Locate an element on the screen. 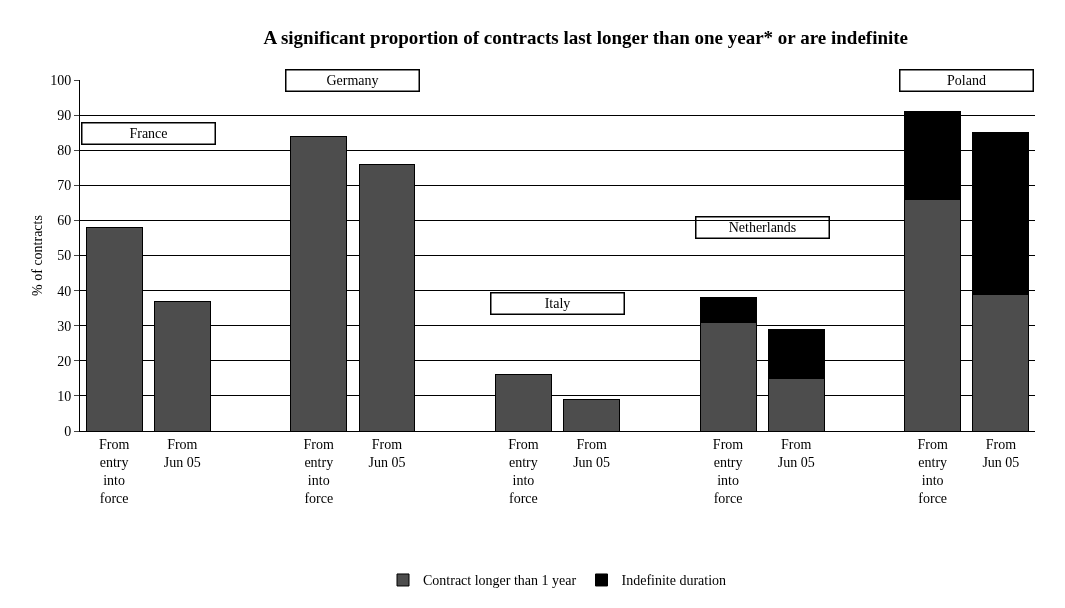 This screenshot has width=1065, height=608. y-tick-label: 50 is located at coordinates (64, 256).